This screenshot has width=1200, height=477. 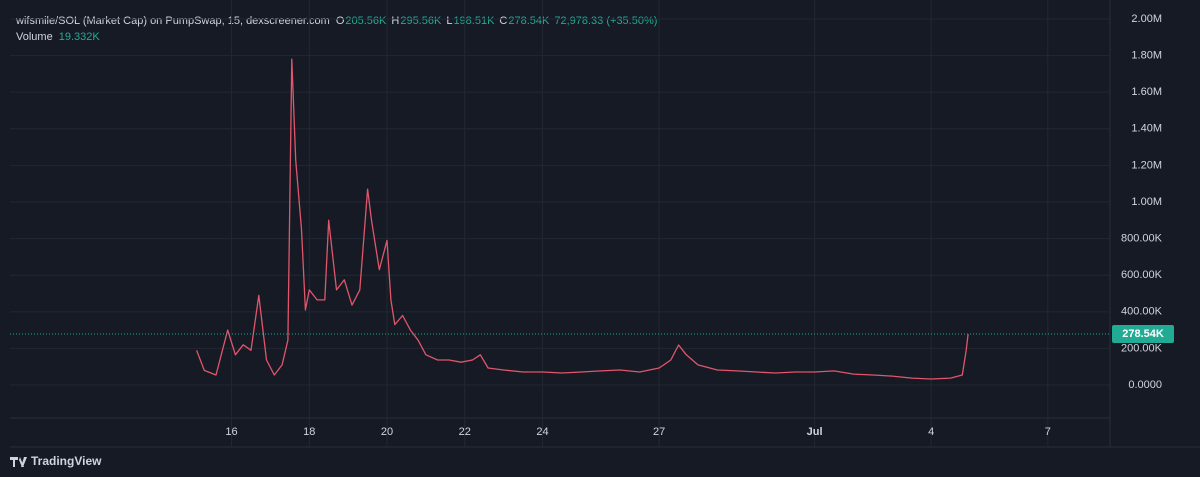 What do you see at coordinates (815, 432) in the screenshot?
I see `x-tick-label: Jul` at bounding box center [815, 432].